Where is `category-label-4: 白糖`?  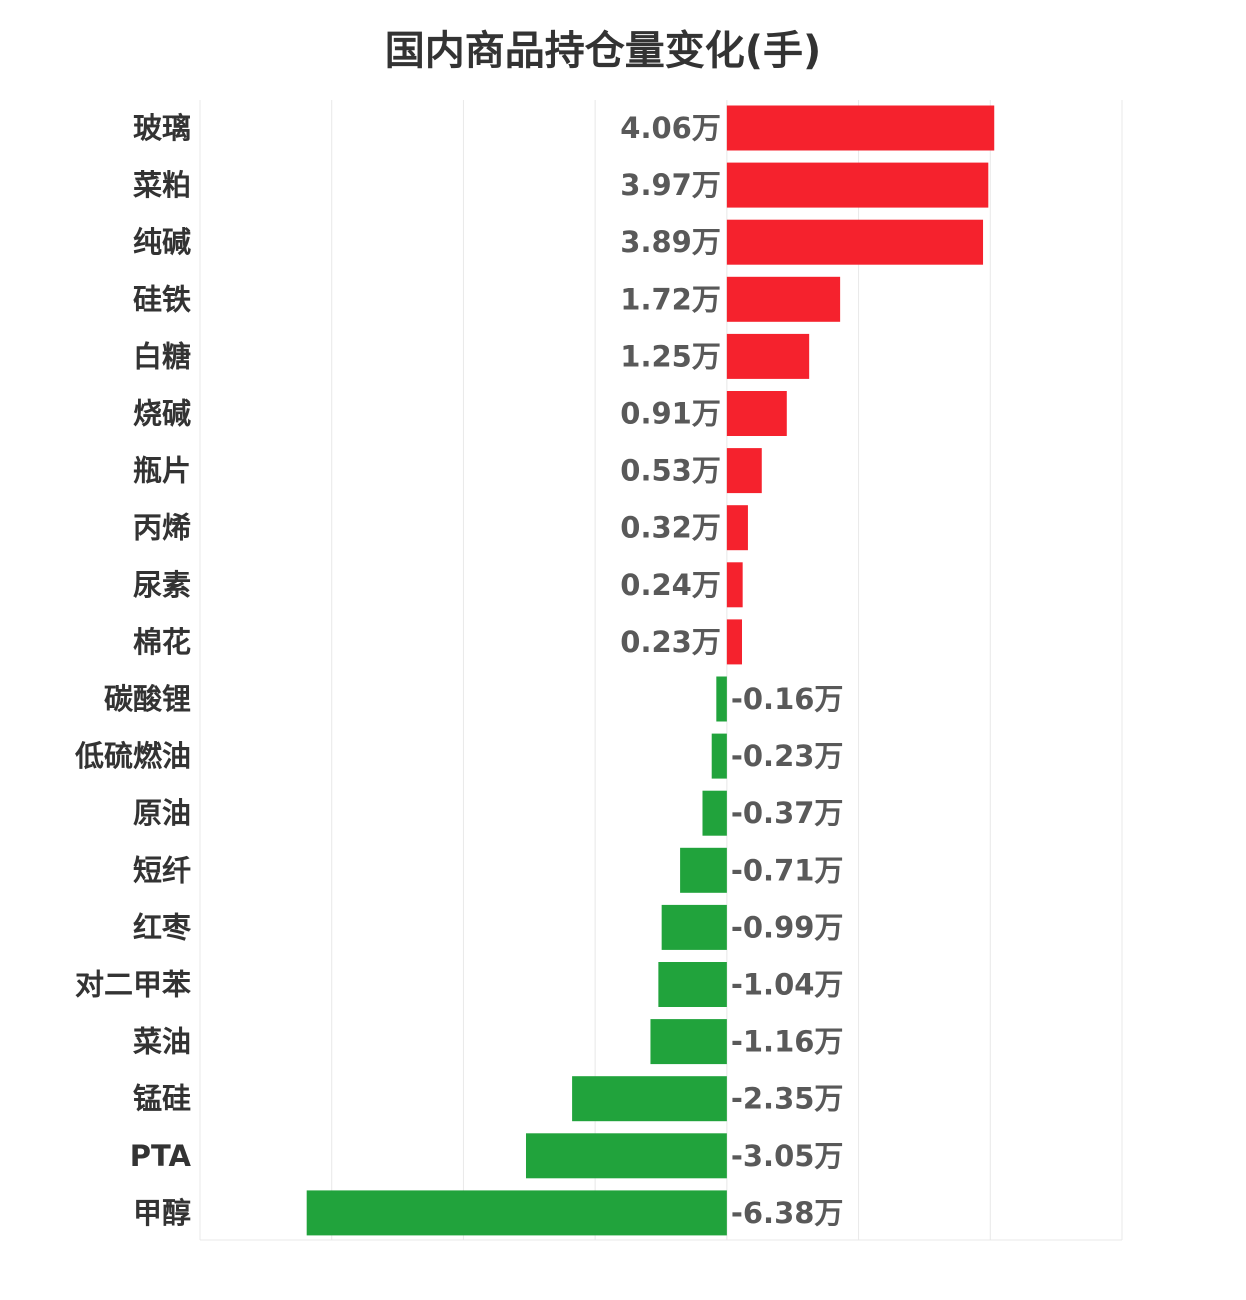
category-label-4: 白糖 is located at coordinates (162, 356).